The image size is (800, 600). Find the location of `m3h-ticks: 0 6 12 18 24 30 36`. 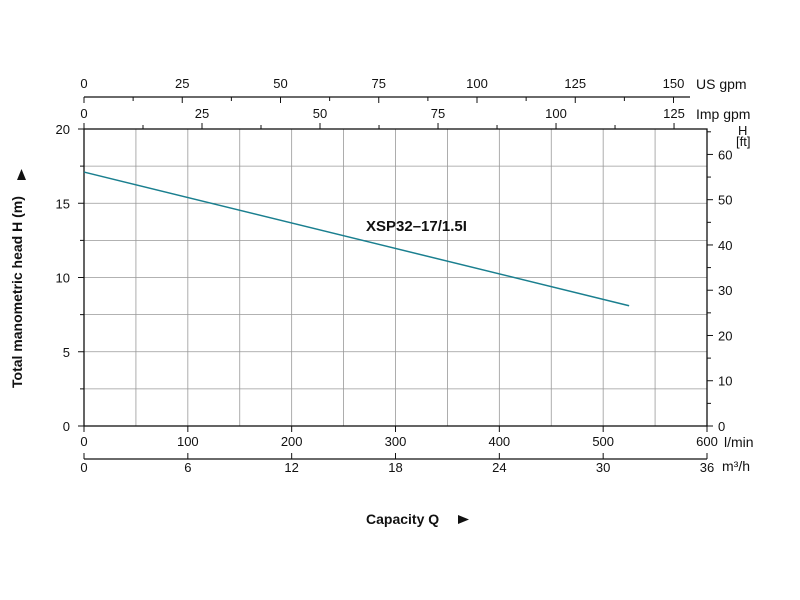

m3h-ticks: 0 6 12 18 24 30 36 is located at coordinates (397, 464).